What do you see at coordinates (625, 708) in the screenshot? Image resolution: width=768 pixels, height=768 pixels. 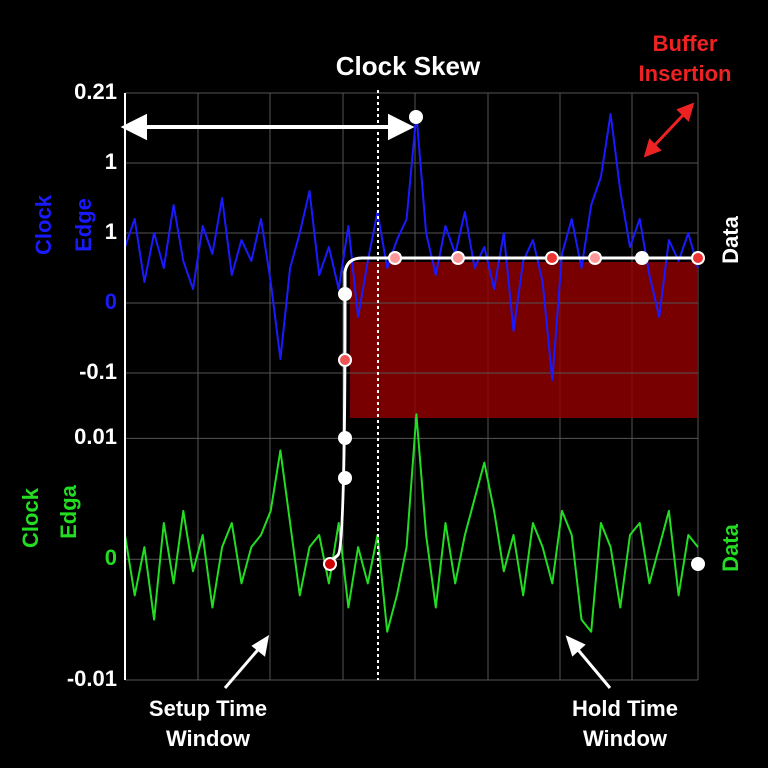 I see `bottom-annotation: Hold Time` at bounding box center [625, 708].